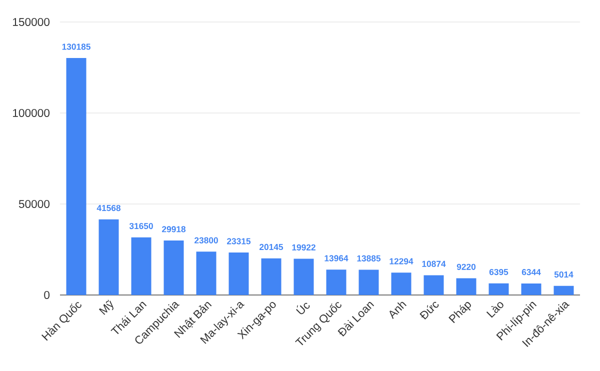 This screenshot has width=600, height=371. I want to click on data-label: 6395, so click(498, 272).